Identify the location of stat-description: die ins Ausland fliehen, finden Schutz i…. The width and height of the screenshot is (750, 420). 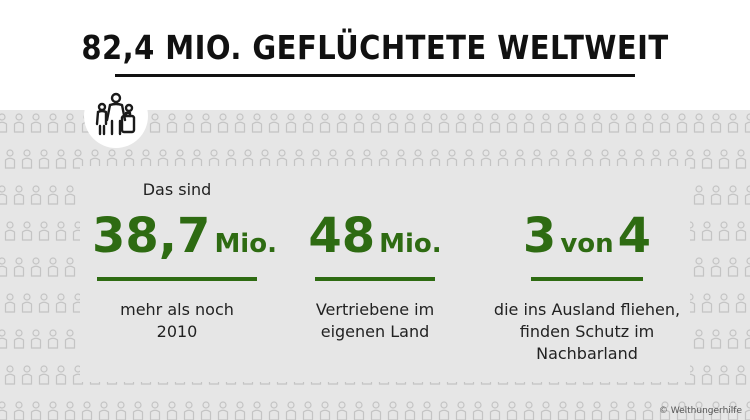
(587, 332).